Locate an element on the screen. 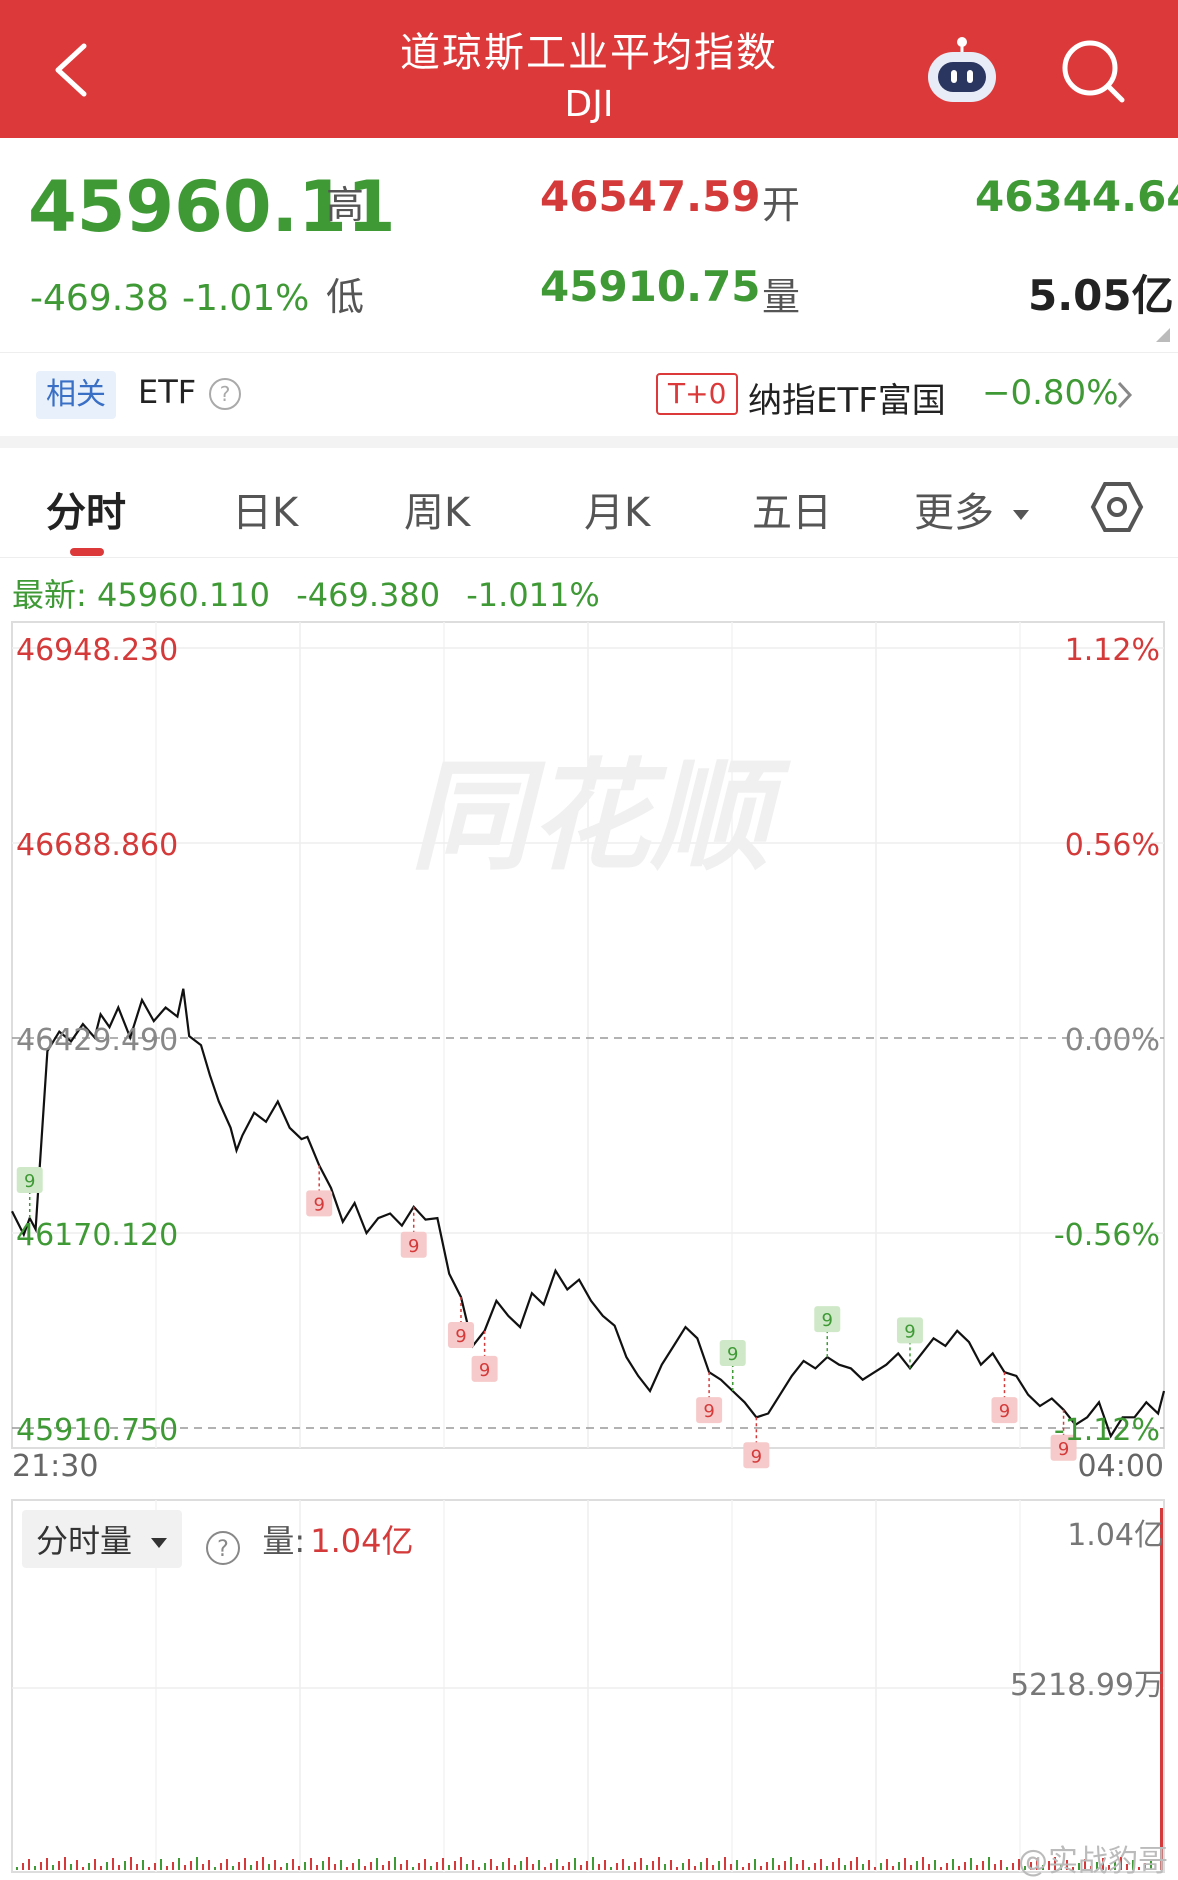 The width and height of the screenshot is (1178, 1880). related-etf-bar: 相关 ETF ? T+0 纳指ETF富国 −0.80% is located at coordinates (589, 394).